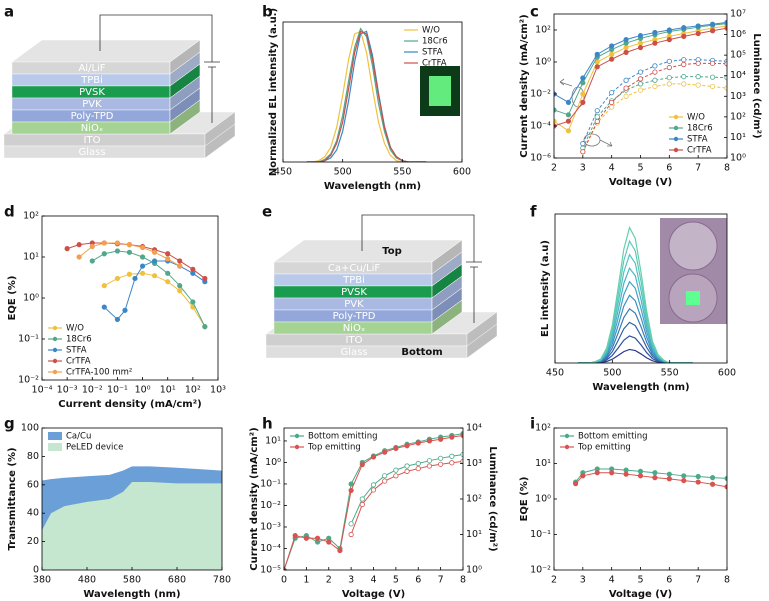  Describe the element at coordinates (31, 216) in the screenshot. I see `y-tick-label: 10²` at that location.